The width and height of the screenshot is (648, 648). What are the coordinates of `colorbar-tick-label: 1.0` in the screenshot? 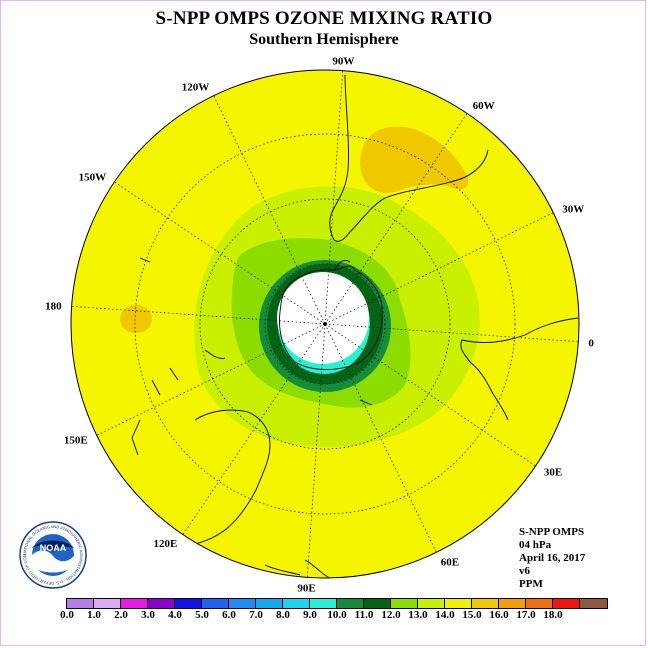 It's located at (94, 615).